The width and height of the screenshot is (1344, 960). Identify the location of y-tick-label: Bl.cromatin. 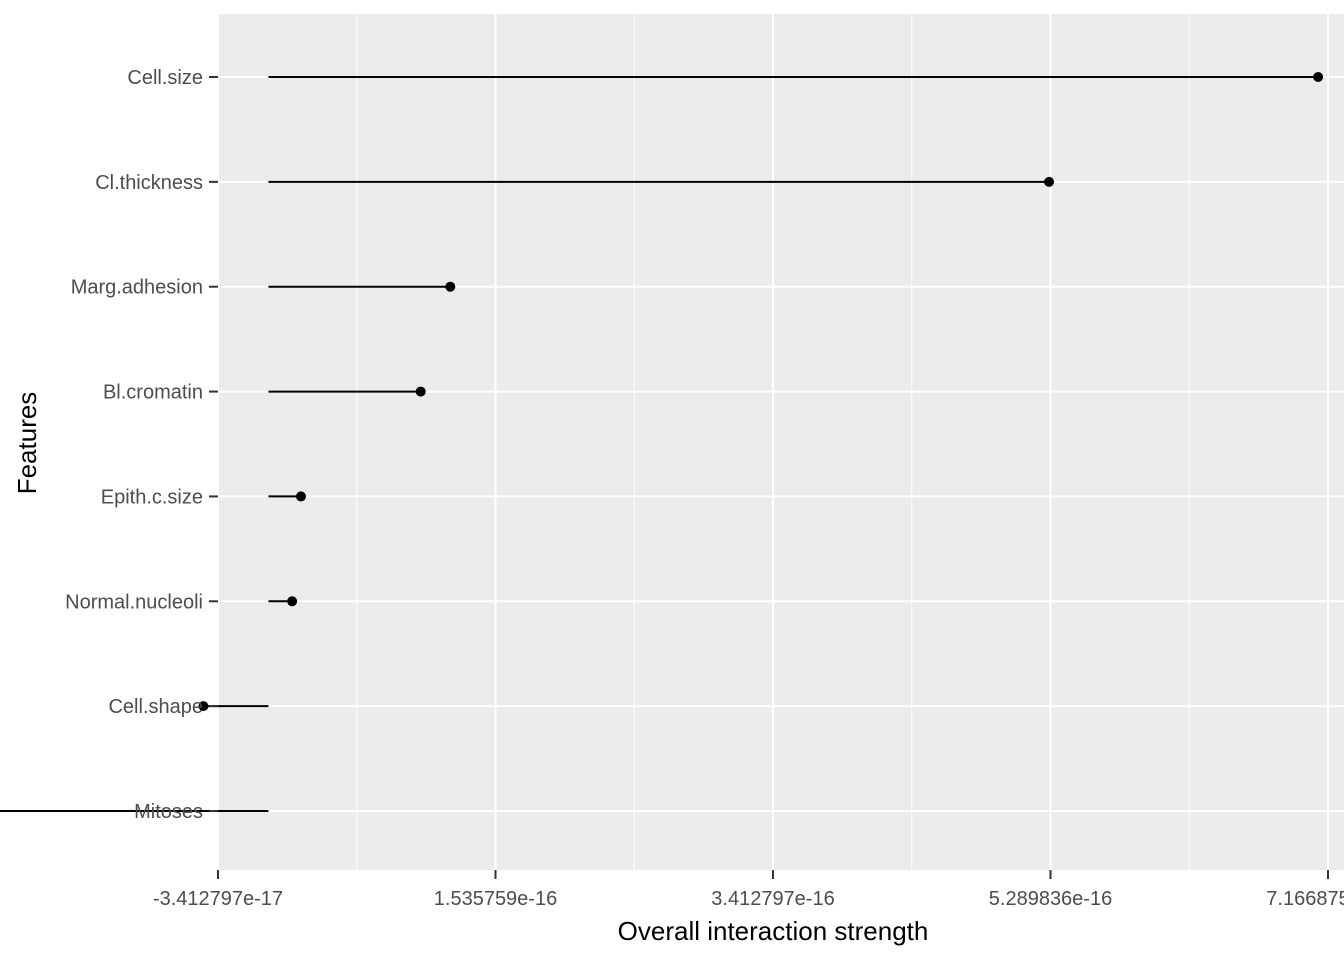
(153, 393).